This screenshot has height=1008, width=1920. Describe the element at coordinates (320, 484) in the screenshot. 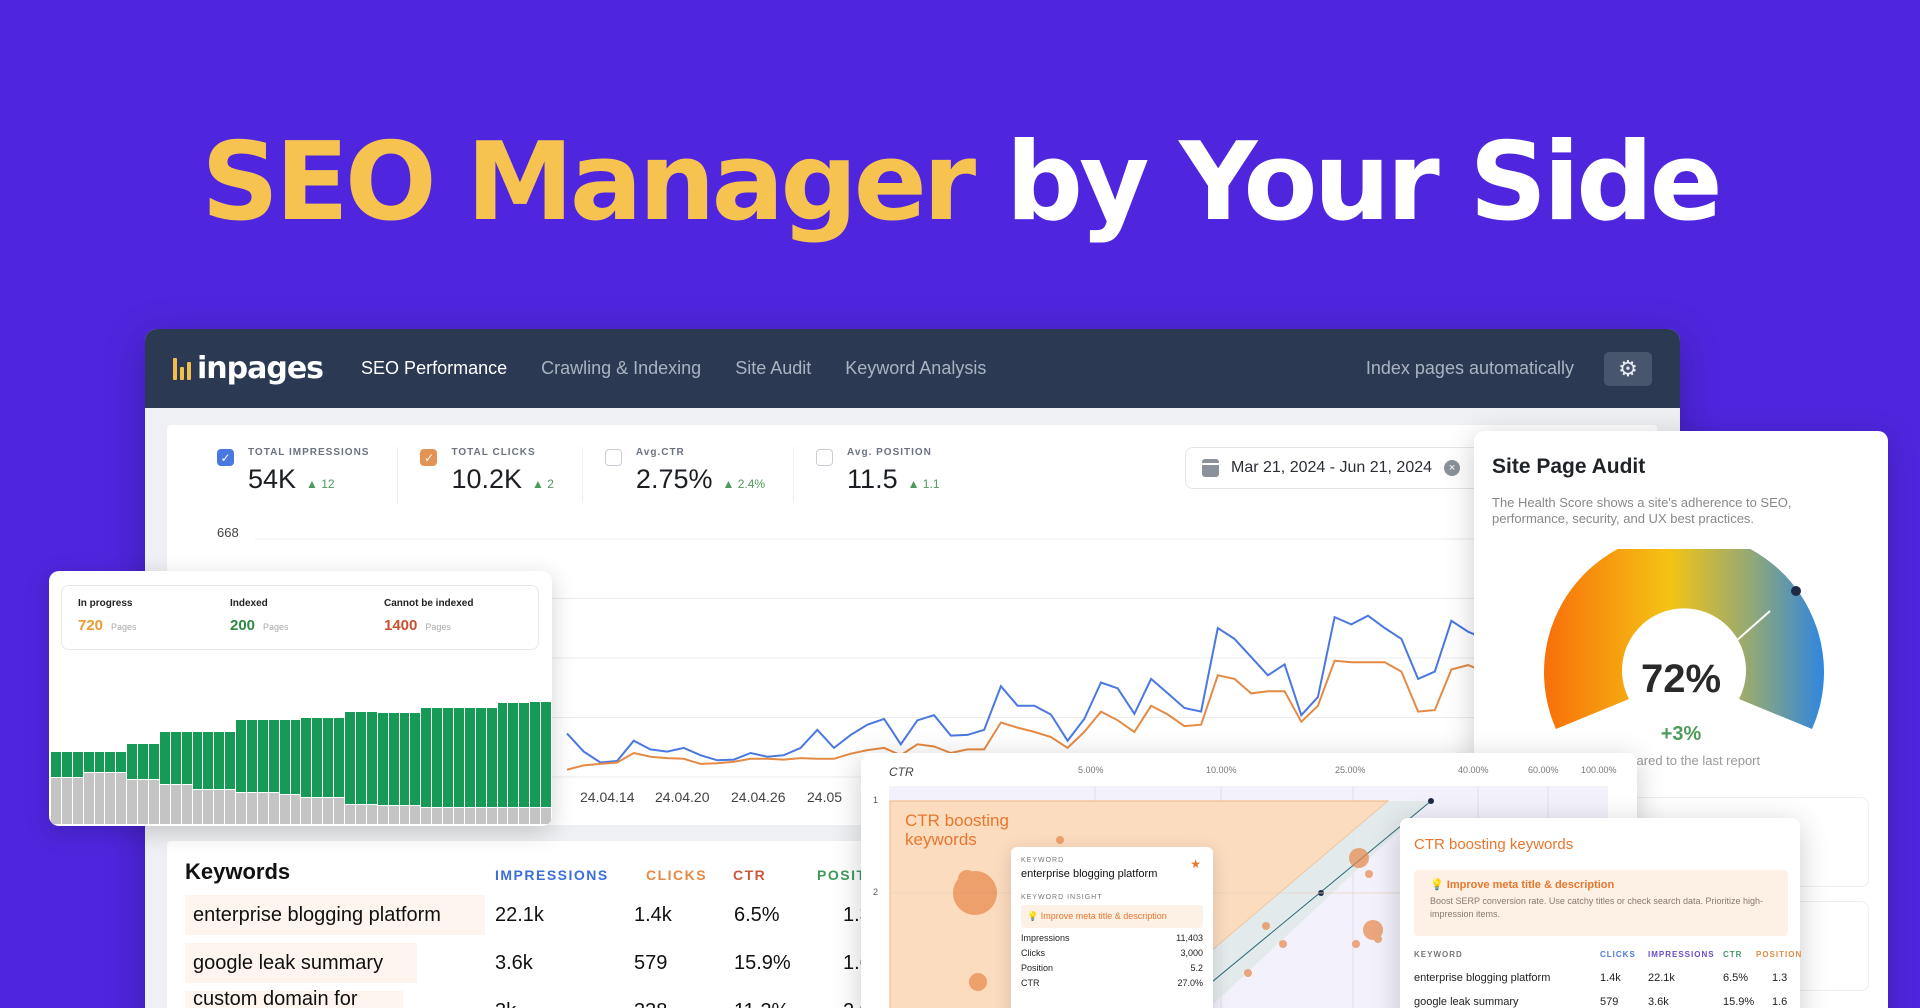

I see `metric-delta: ▲ 12` at that location.